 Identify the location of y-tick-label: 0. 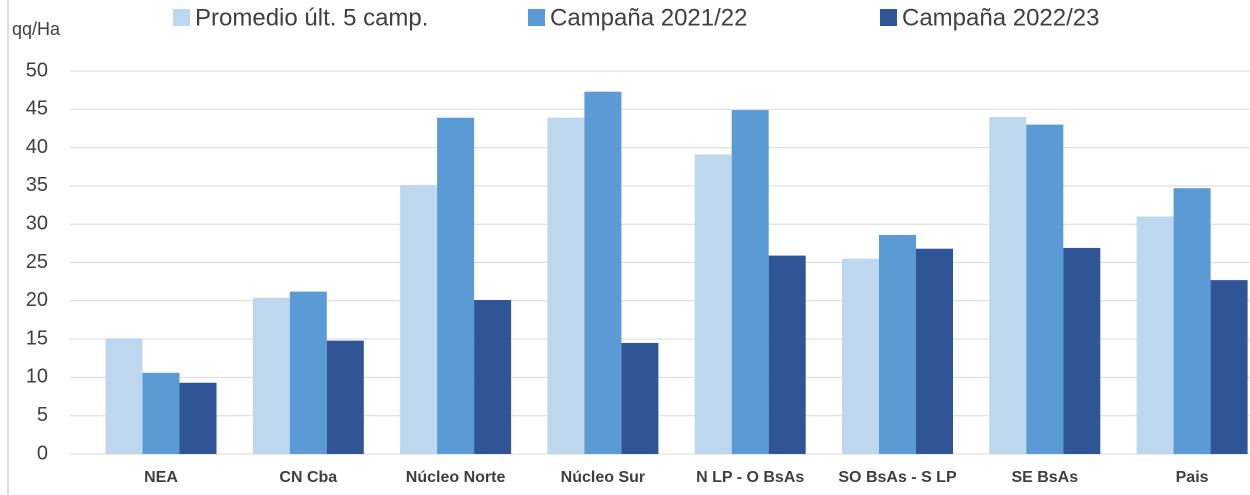
(42, 453).